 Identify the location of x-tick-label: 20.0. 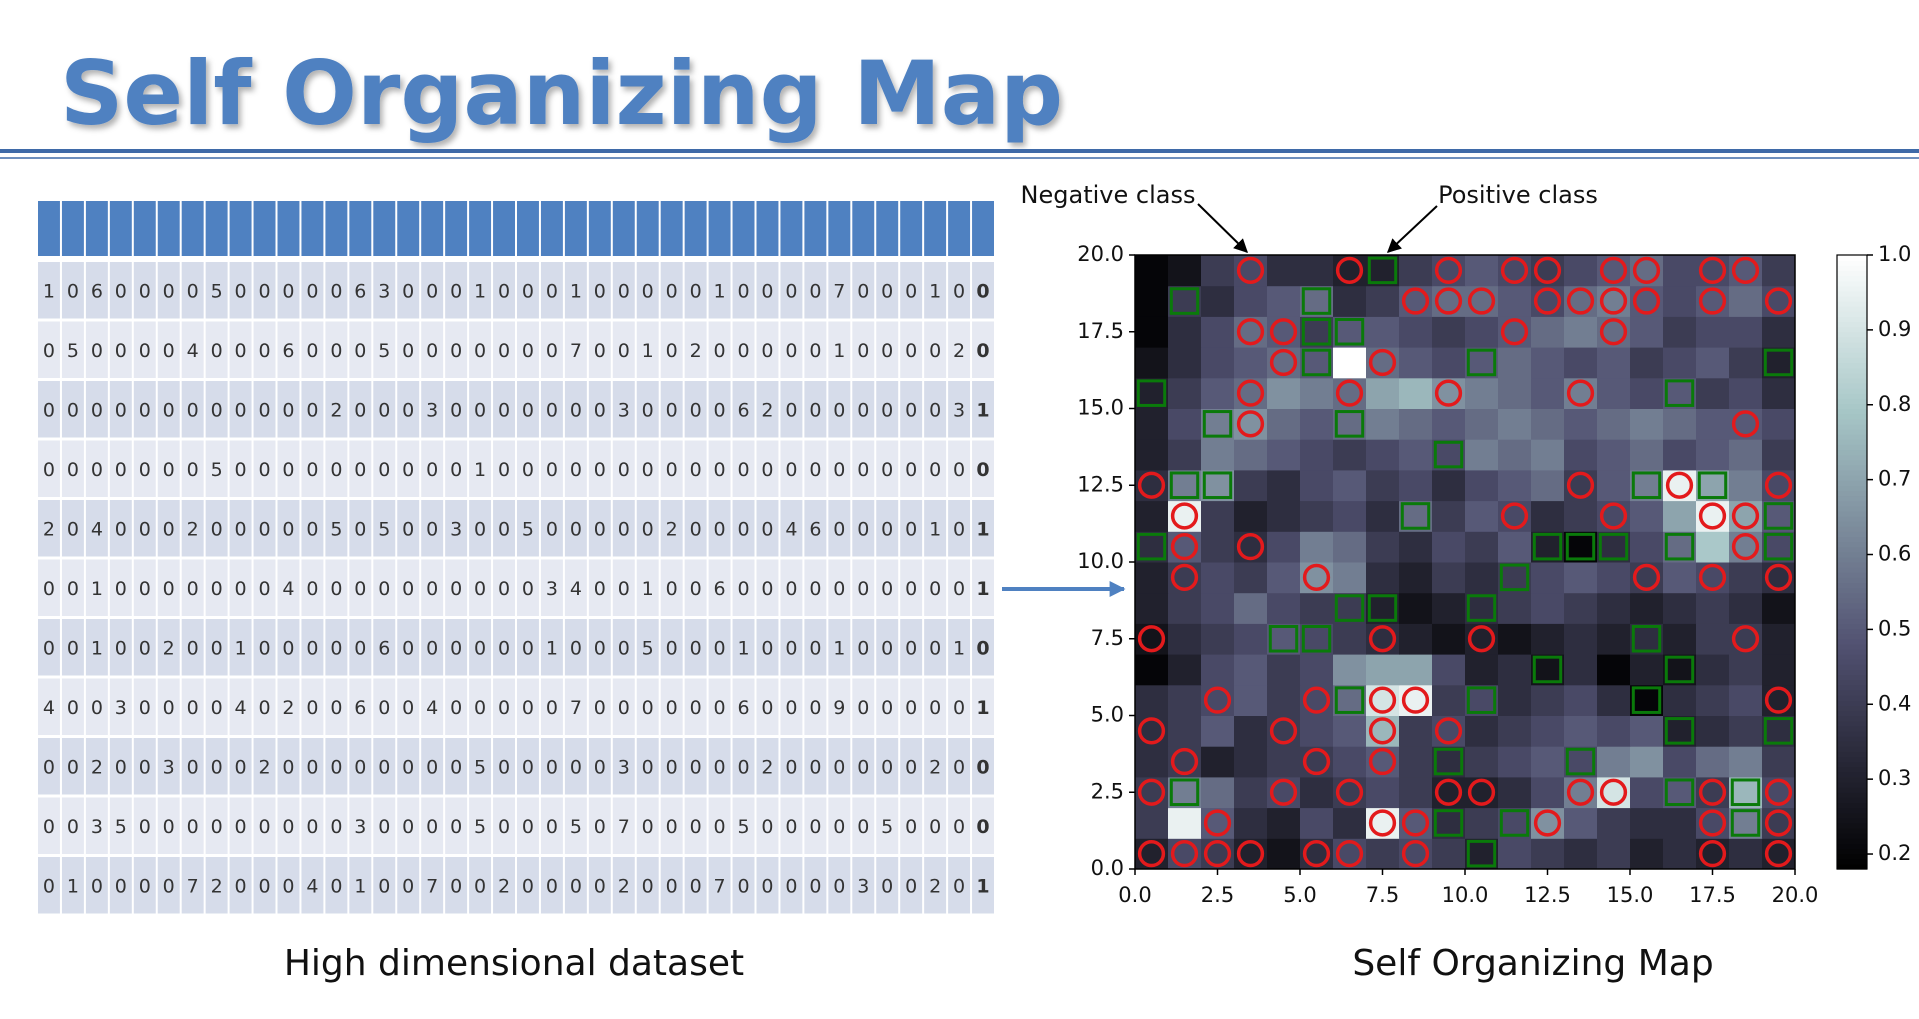
(1795, 895).